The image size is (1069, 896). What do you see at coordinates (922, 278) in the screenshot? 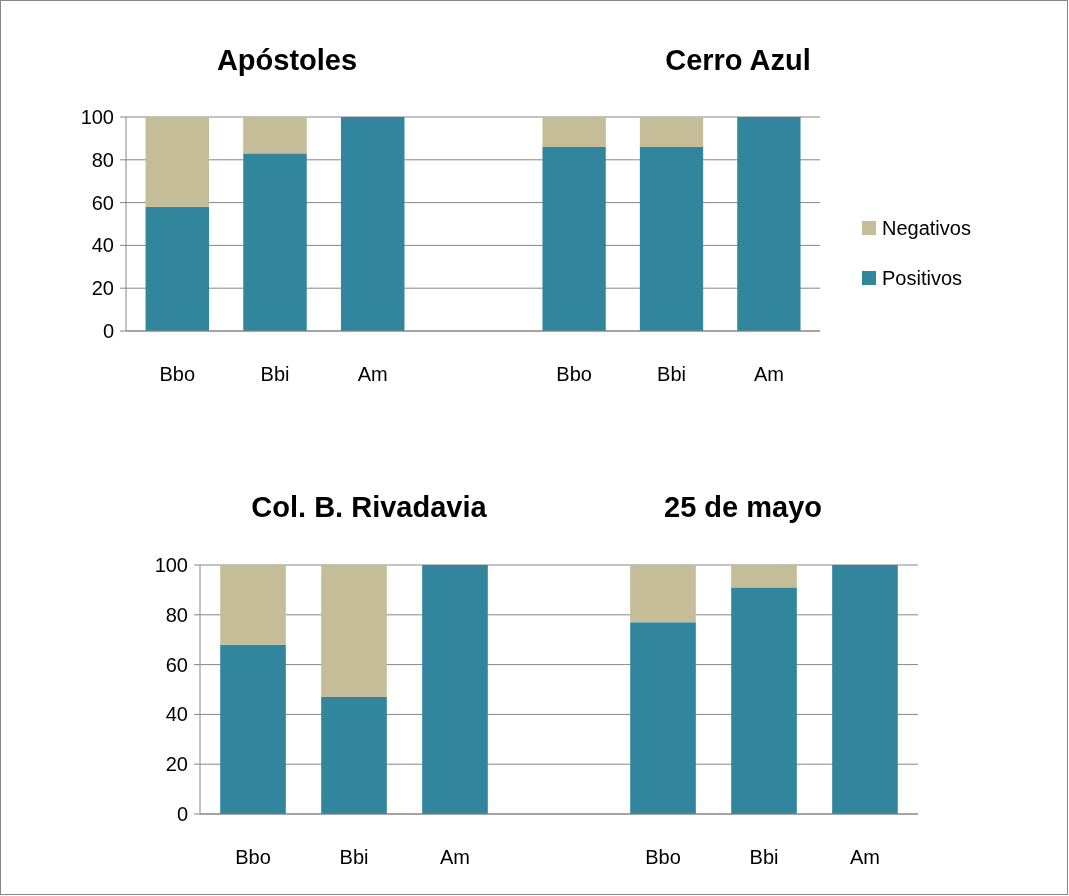
I see `legend-label: Positivos` at bounding box center [922, 278].